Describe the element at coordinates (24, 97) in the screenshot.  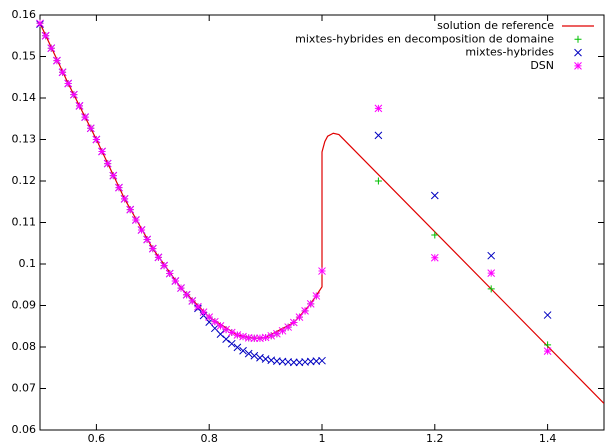
I see `y-tick-label: 0.14` at that location.